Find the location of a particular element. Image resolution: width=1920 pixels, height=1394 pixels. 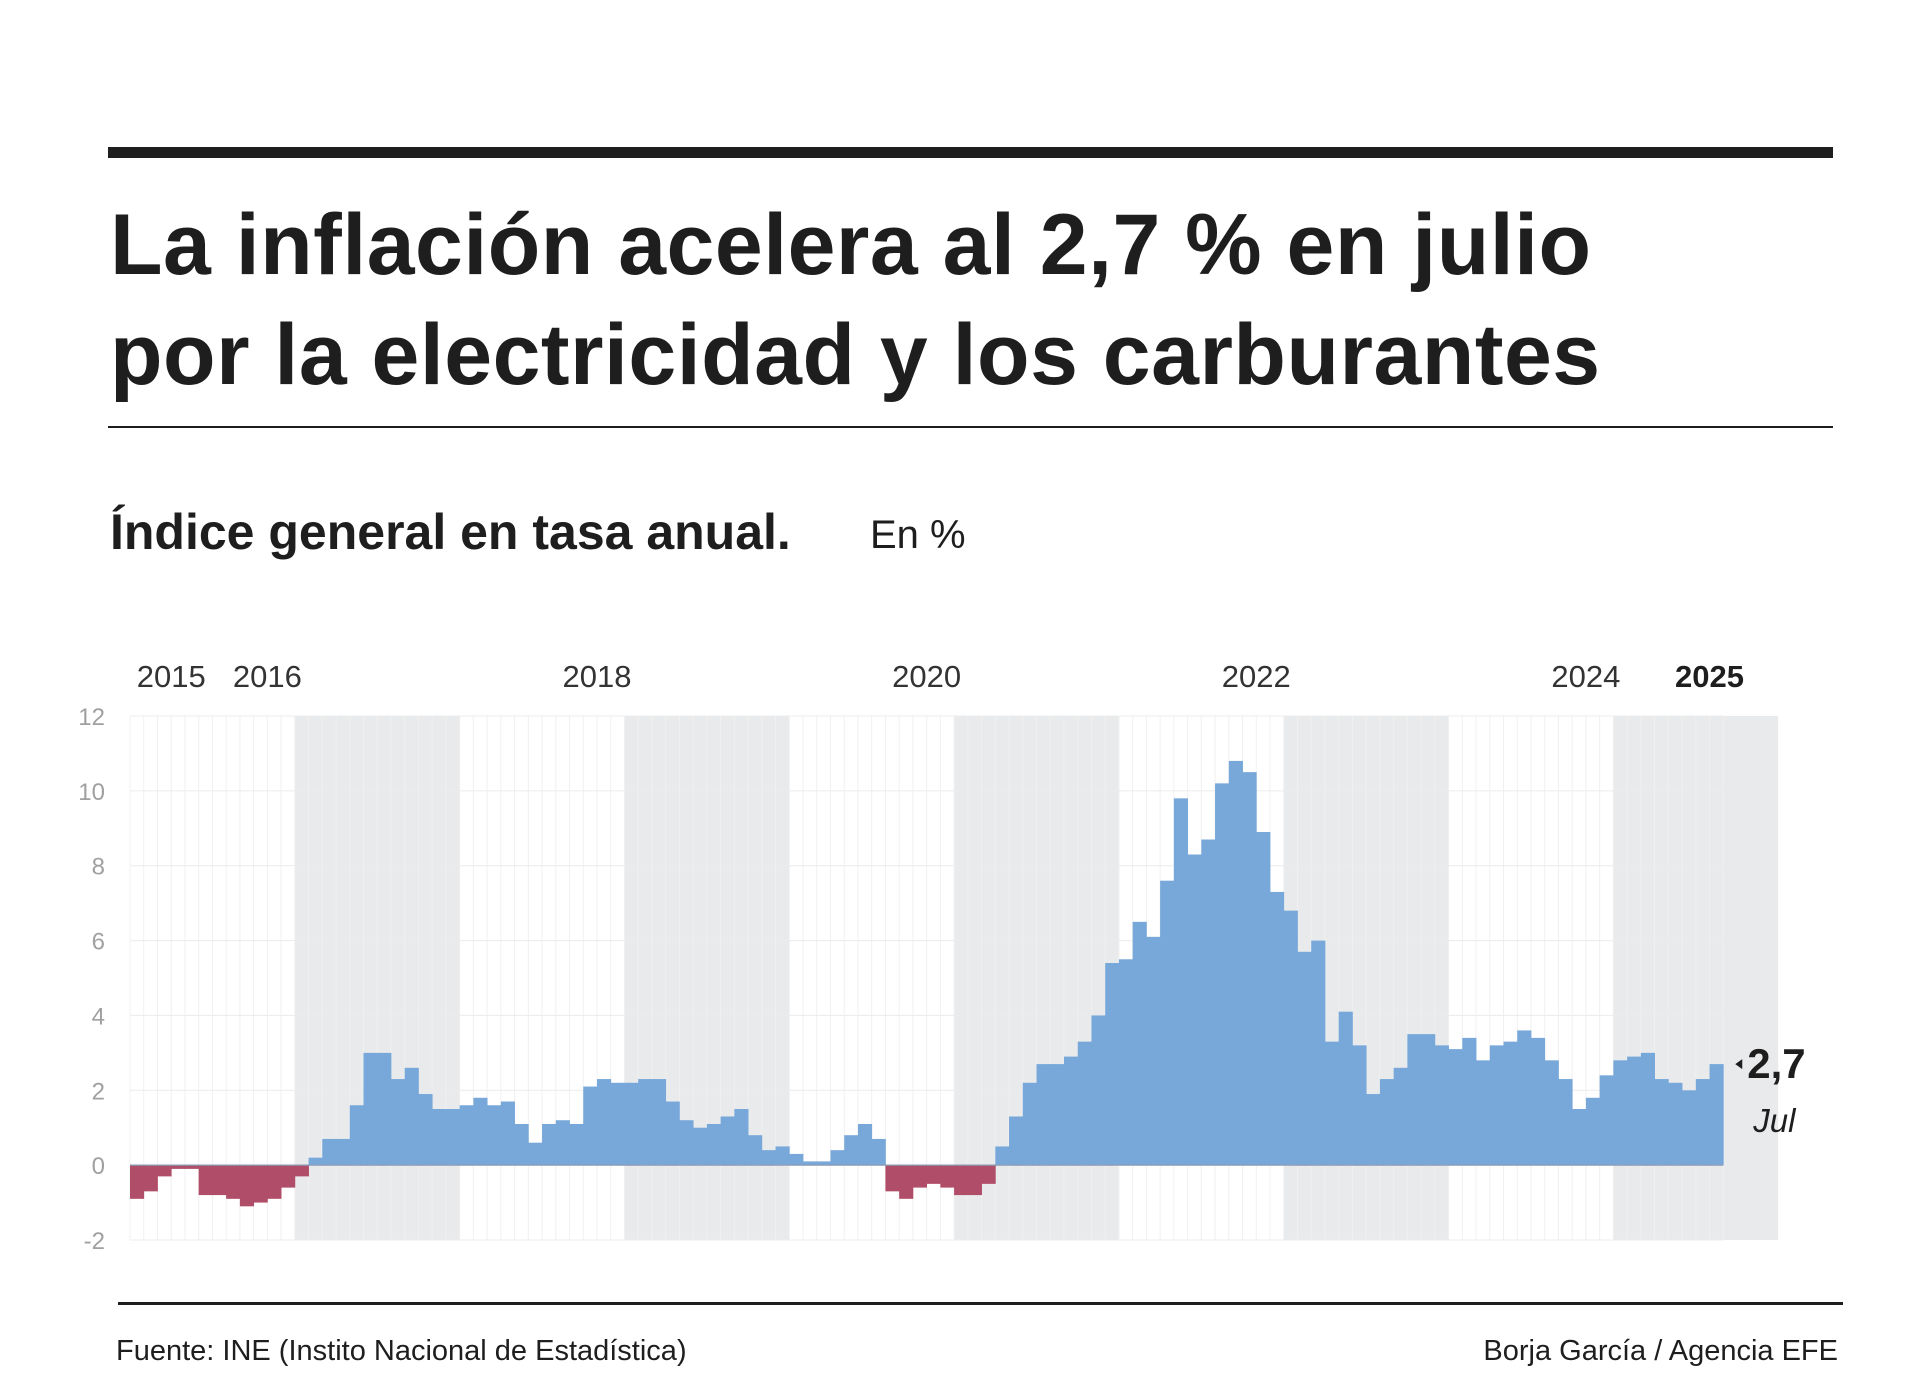

y-tick-label: 4 is located at coordinates (98, 1016).